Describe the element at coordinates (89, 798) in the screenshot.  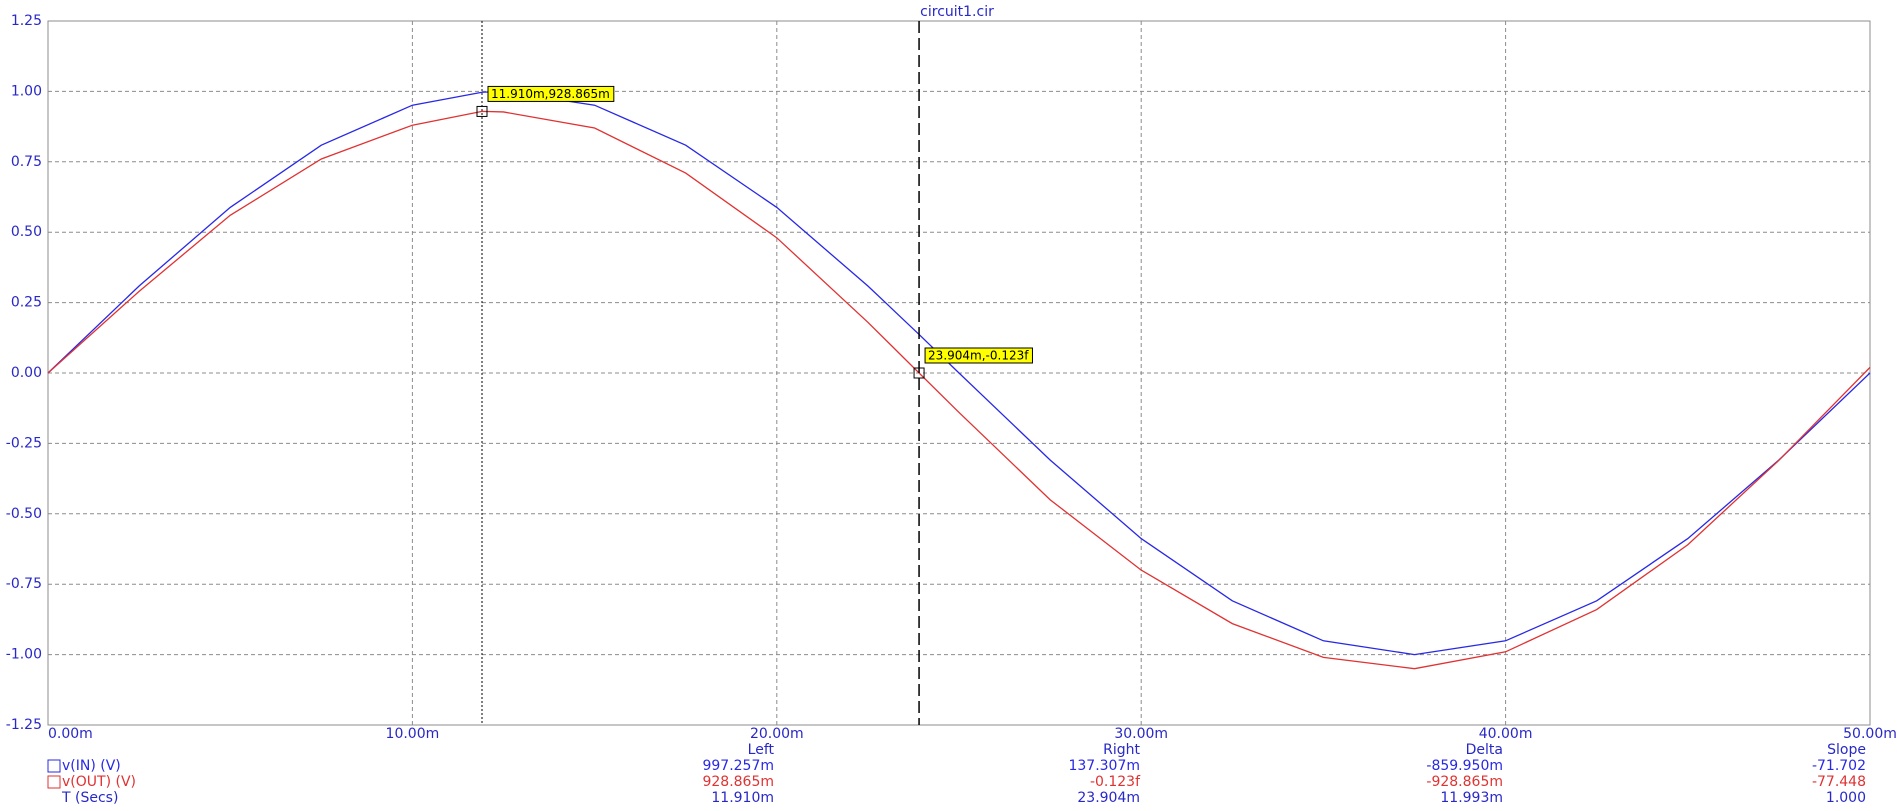
I see `legend-entry: T (Secs)` at that location.